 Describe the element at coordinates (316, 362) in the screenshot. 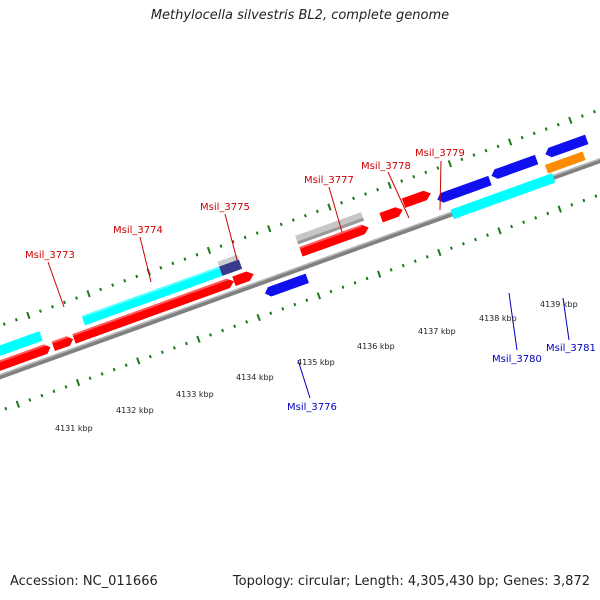

I see `kbp-label: 4135 kbp` at that location.